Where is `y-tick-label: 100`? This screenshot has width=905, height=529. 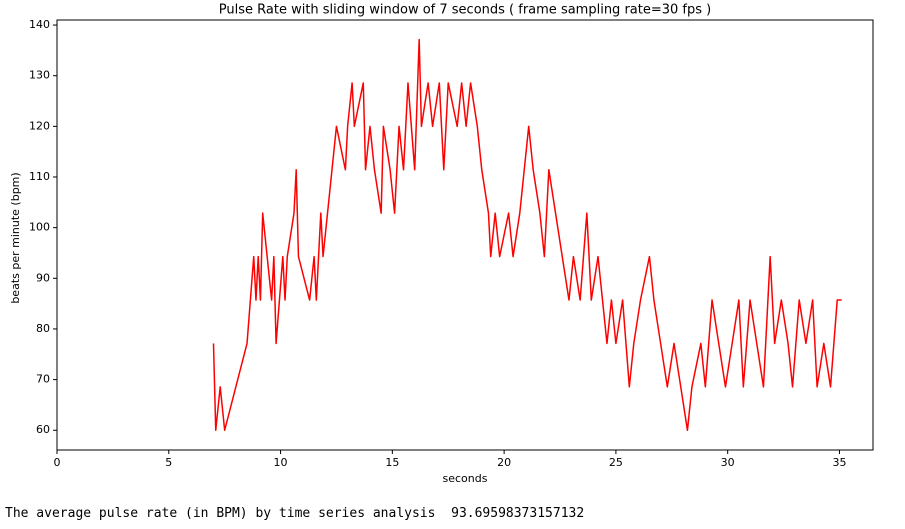
y-tick-label: 100 is located at coordinates (39, 227).